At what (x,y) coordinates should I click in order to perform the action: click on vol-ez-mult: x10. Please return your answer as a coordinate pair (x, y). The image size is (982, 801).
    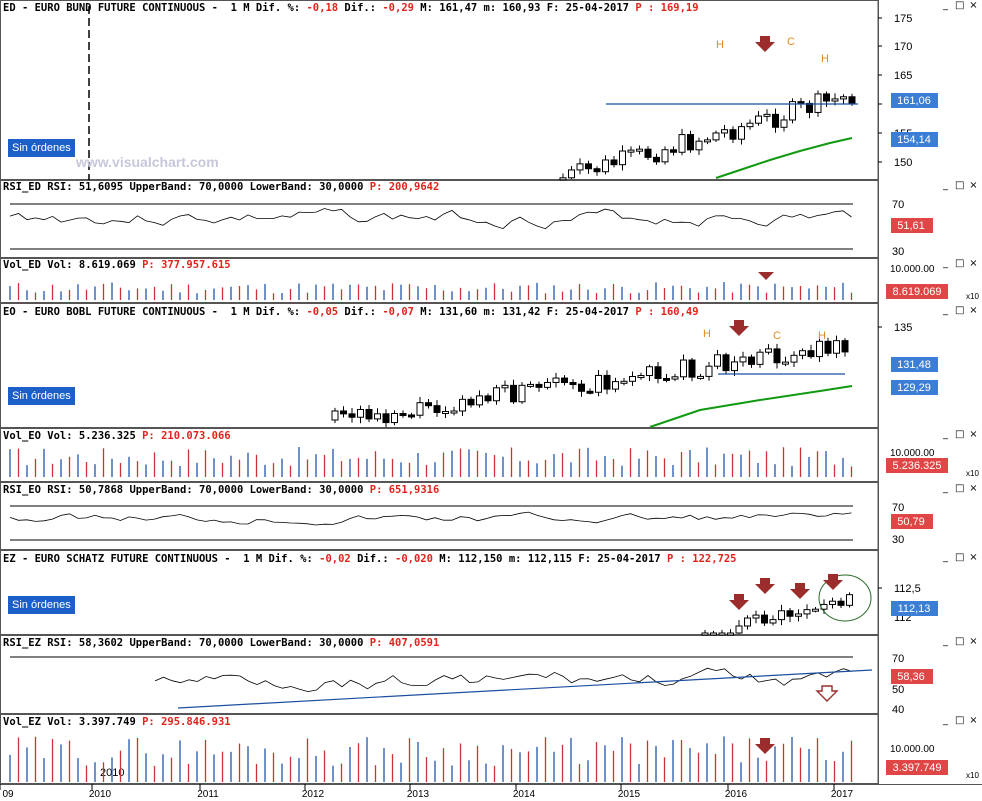
    Looking at the image, I should click on (972, 775).